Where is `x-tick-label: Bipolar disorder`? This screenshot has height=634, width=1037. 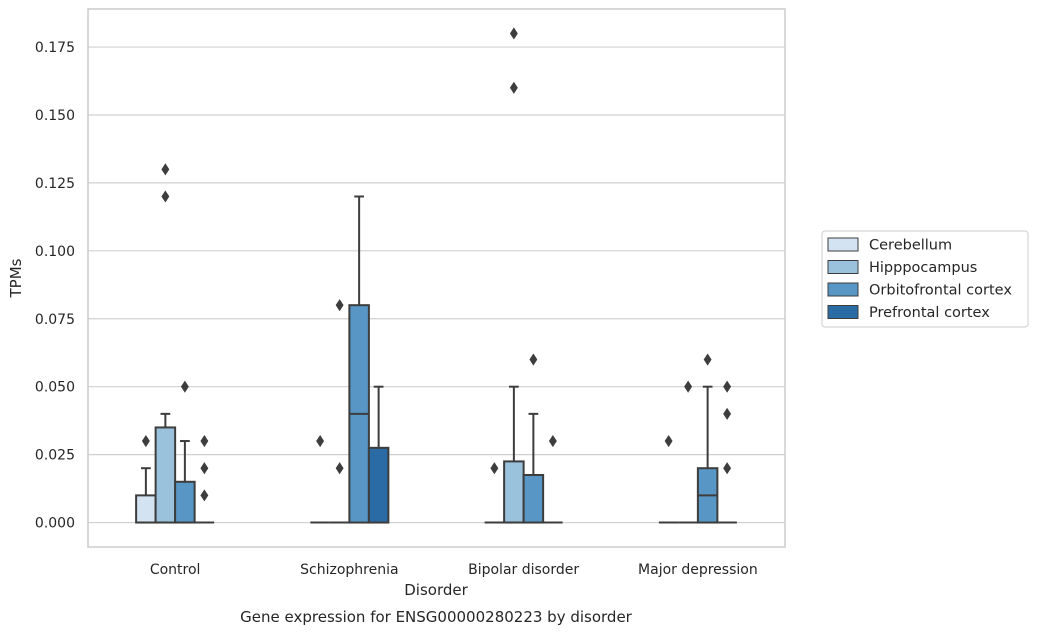
x-tick-label: Bipolar disorder is located at coordinates (523, 570).